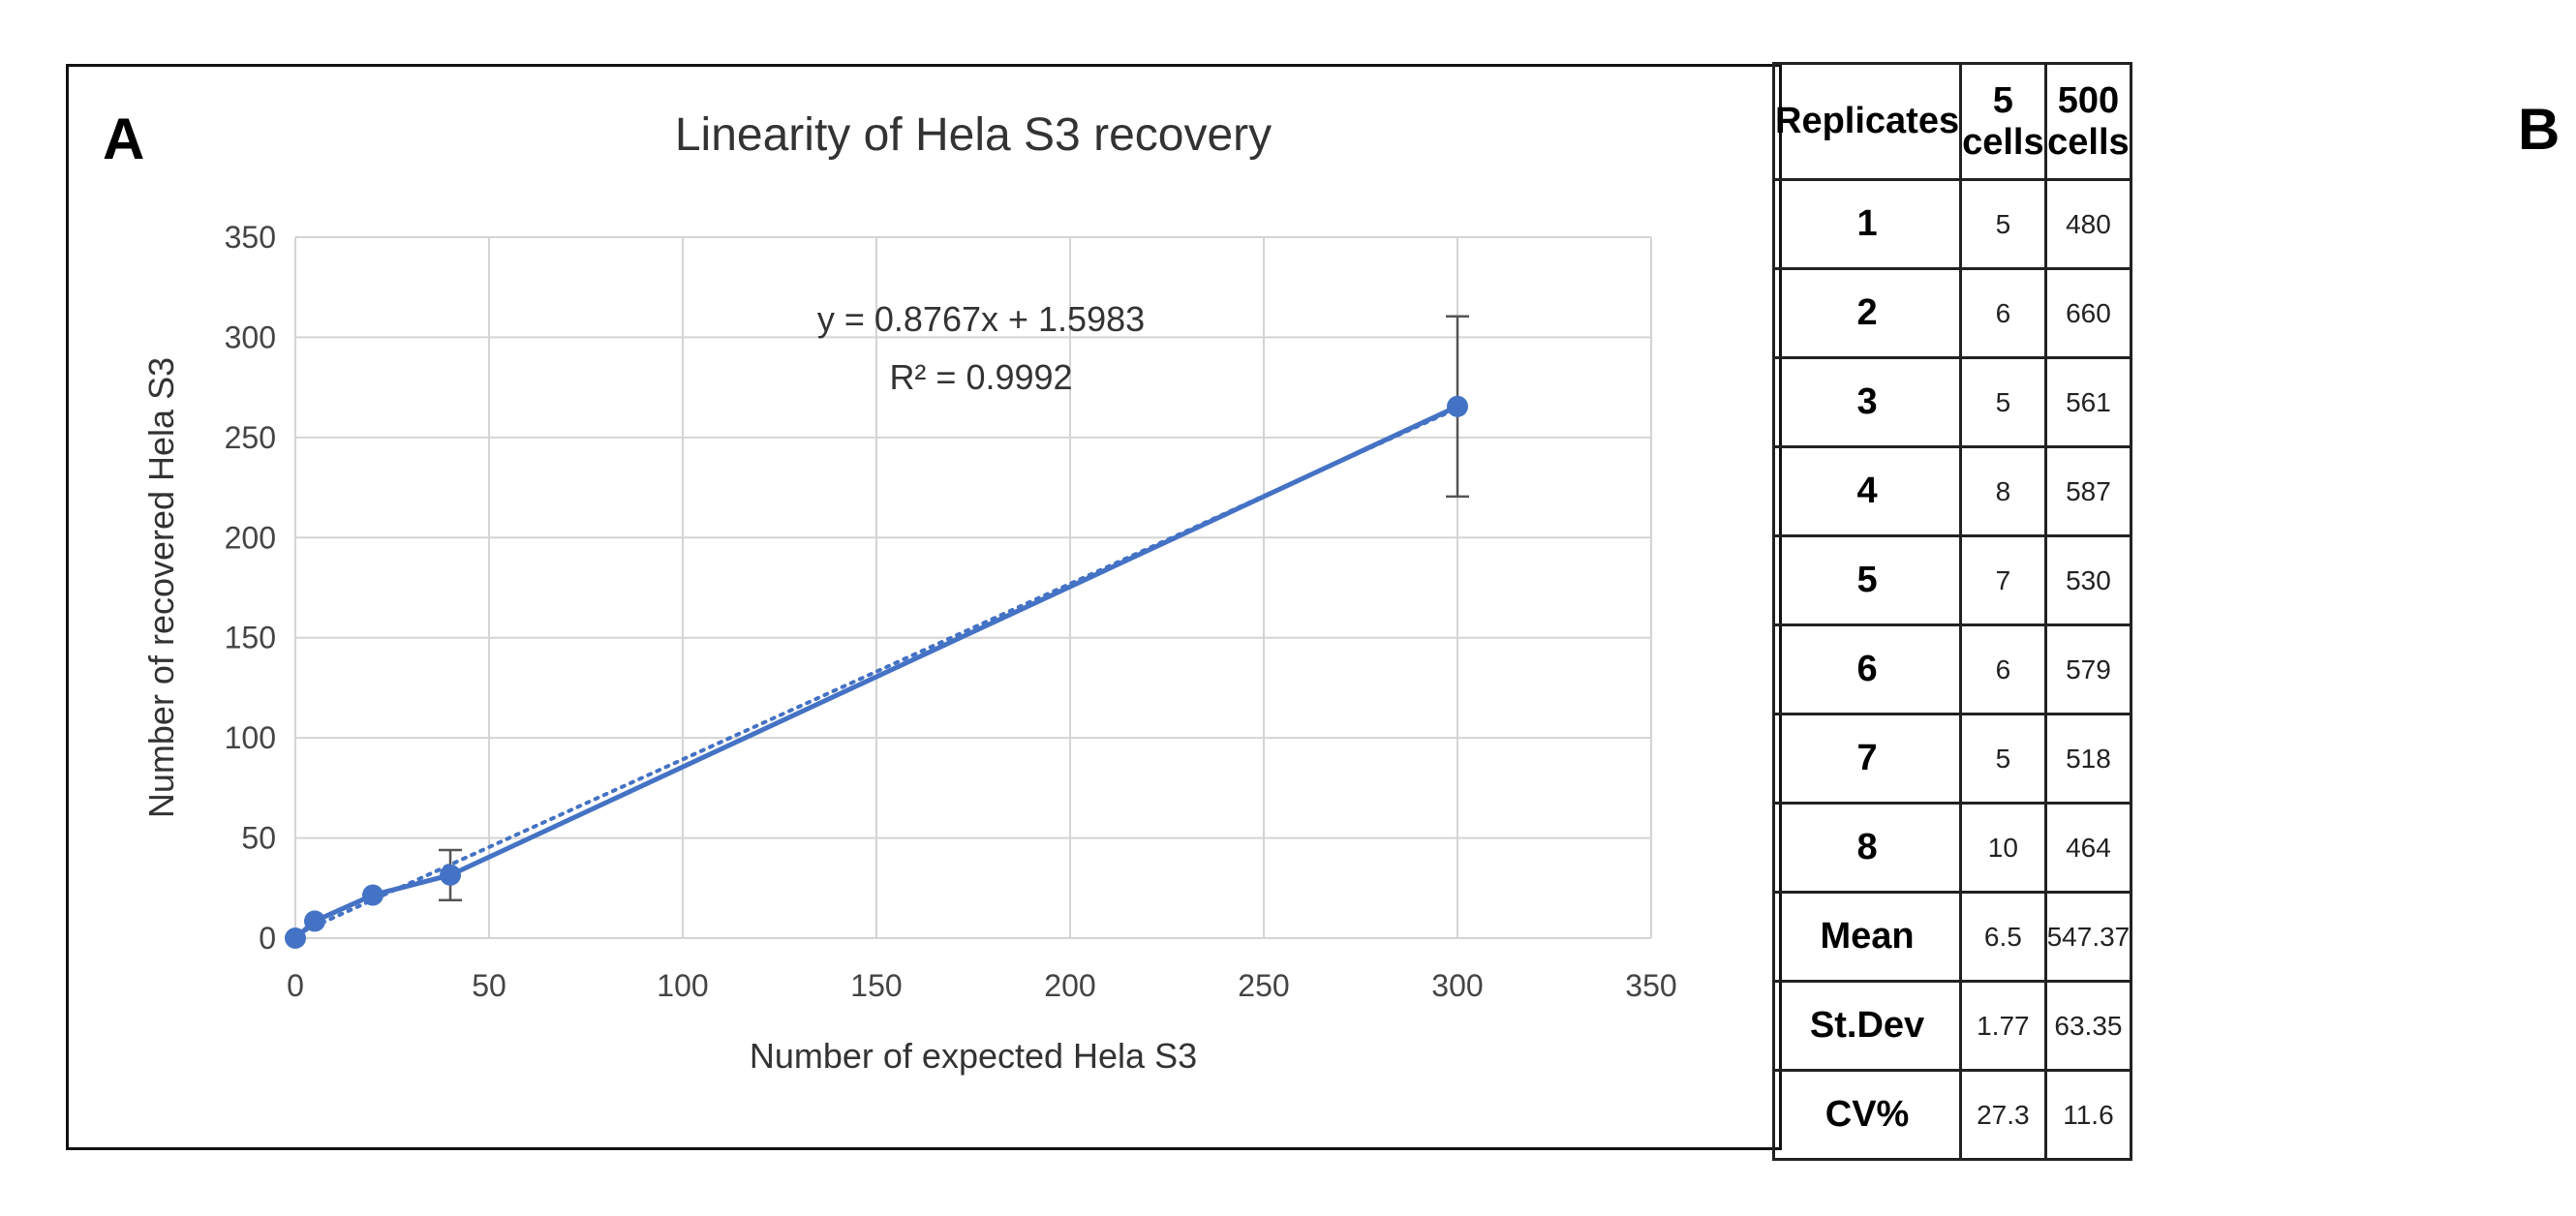 The image size is (2576, 1216). I want to click on table-row-label: St.Dev, so click(1867, 1026).